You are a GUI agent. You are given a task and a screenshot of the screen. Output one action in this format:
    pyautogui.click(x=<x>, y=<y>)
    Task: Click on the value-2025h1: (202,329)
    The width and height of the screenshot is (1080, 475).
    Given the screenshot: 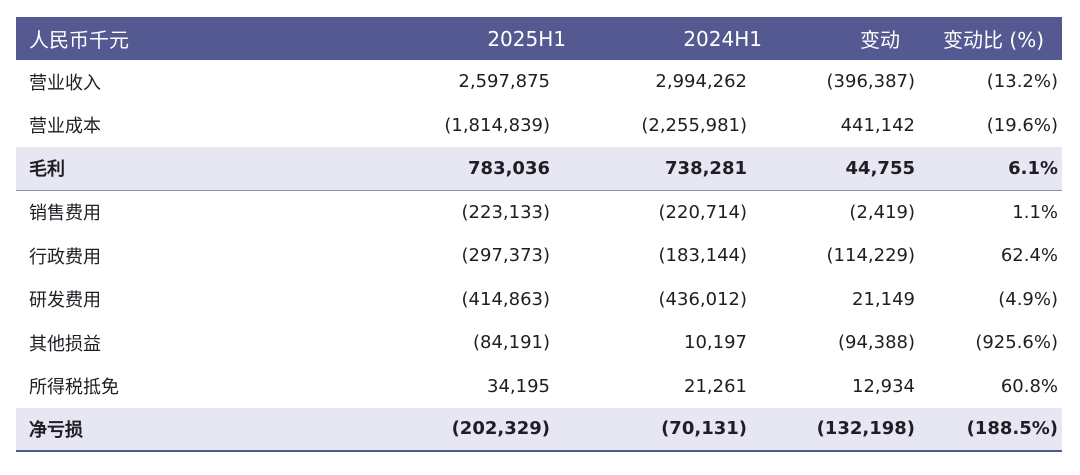 What is the action you would take?
    pyautogui.click(x=500, y=429)
    